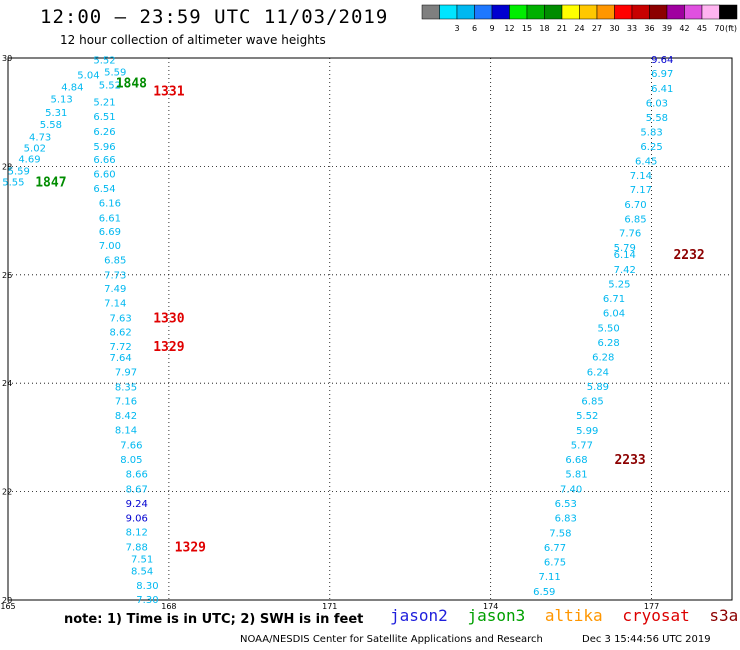 The width and height of the screenshot is (740, 650). I want to click on x-tick-label: 174, so click(490, 606).